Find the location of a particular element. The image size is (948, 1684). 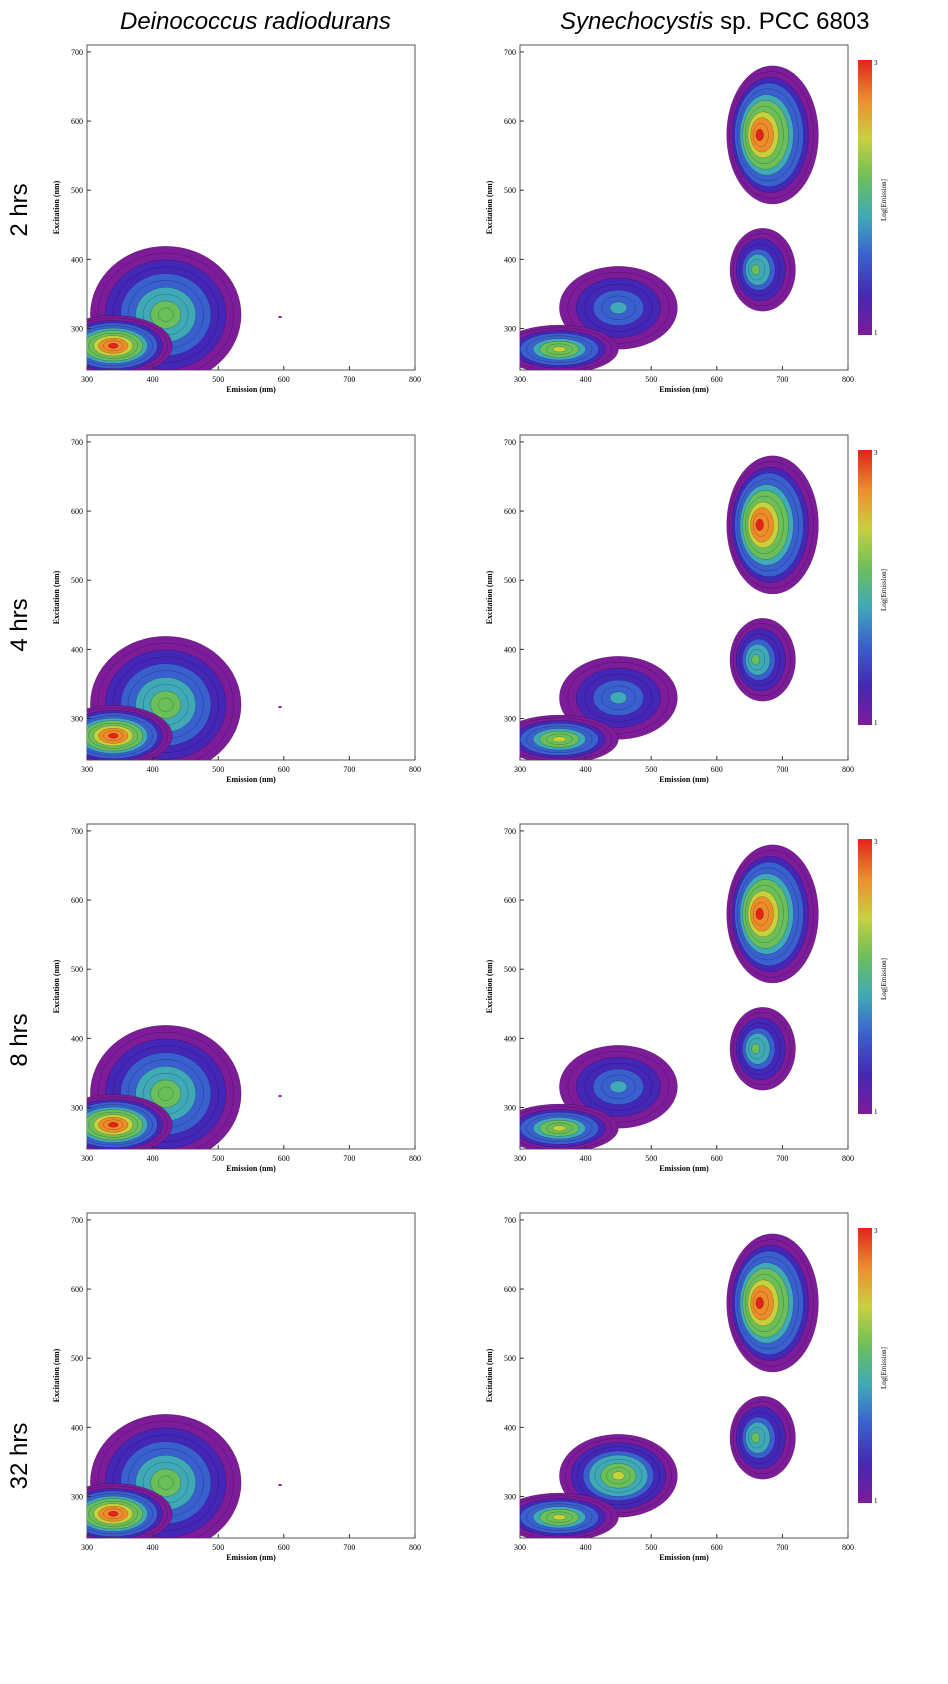

organism-strain-right: sp. PCC 6803 is located at coordinates (791, 21).